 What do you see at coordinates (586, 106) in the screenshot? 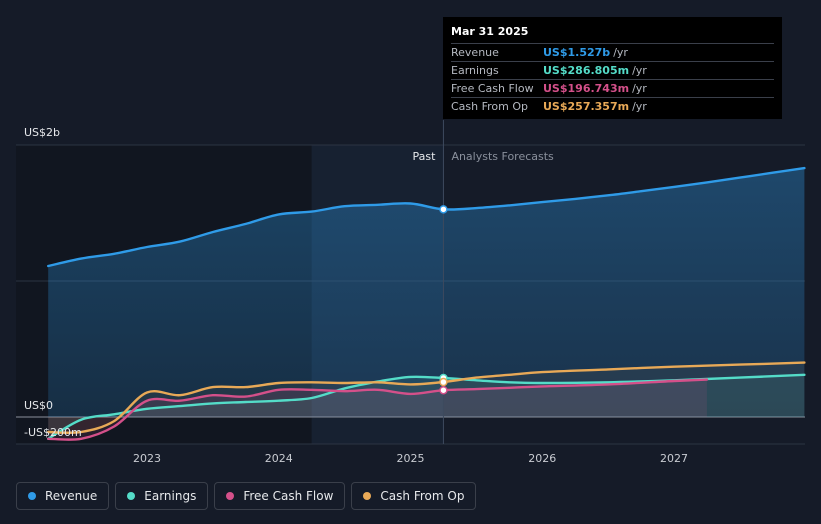
I see `tooltip-value: US$257.357m` at bounding box center [586, 106].